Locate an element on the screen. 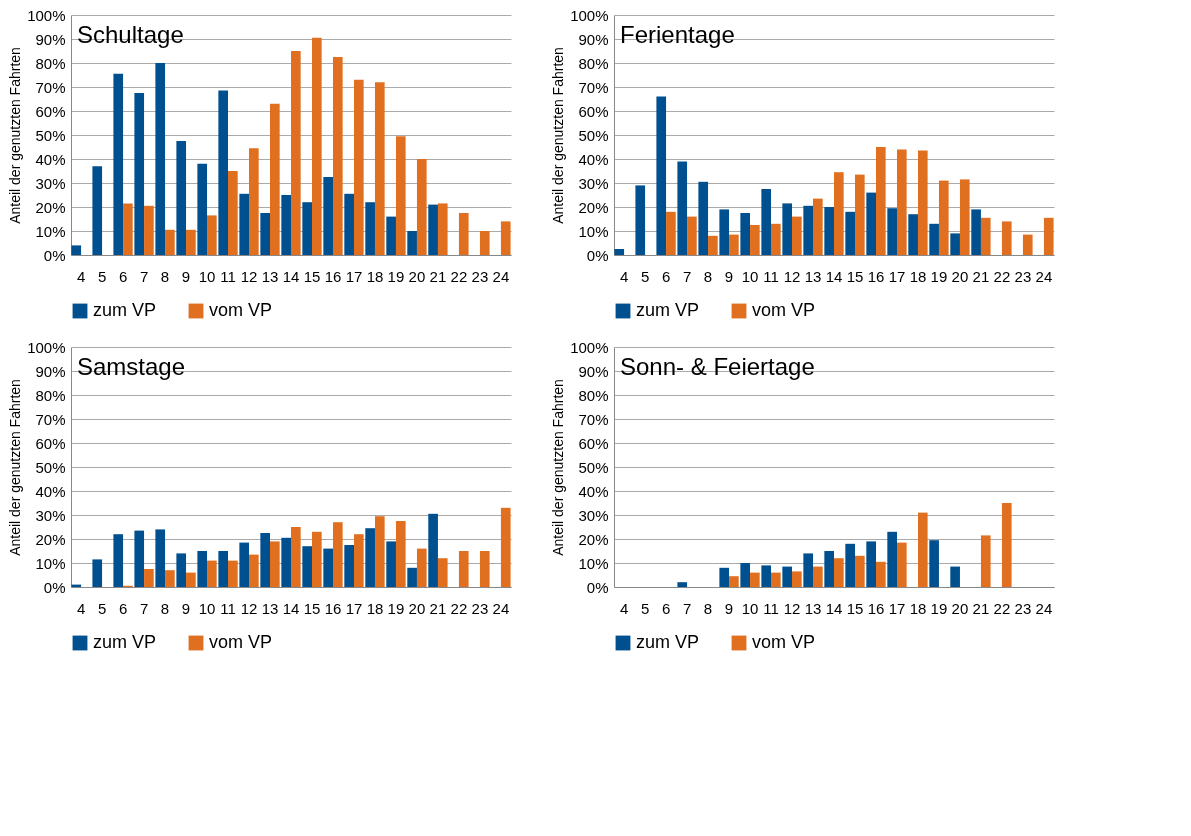 This screenshot has height=836, width=1191. x-tick-label: 23 is located at coordinates (1023, 608).